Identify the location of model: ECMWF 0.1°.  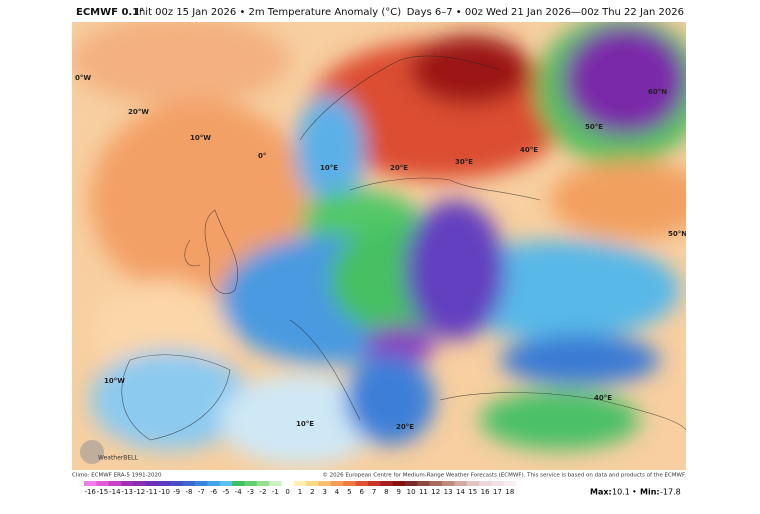
(110, 12).